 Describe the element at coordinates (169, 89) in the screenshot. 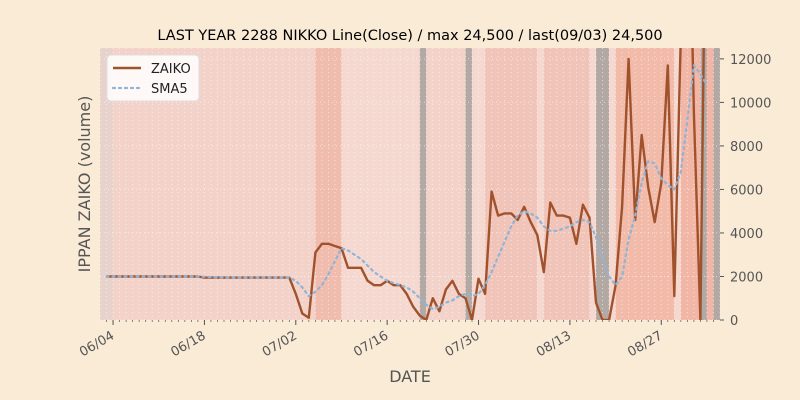

I see `legend-label-sma5: SMA5` at that location.